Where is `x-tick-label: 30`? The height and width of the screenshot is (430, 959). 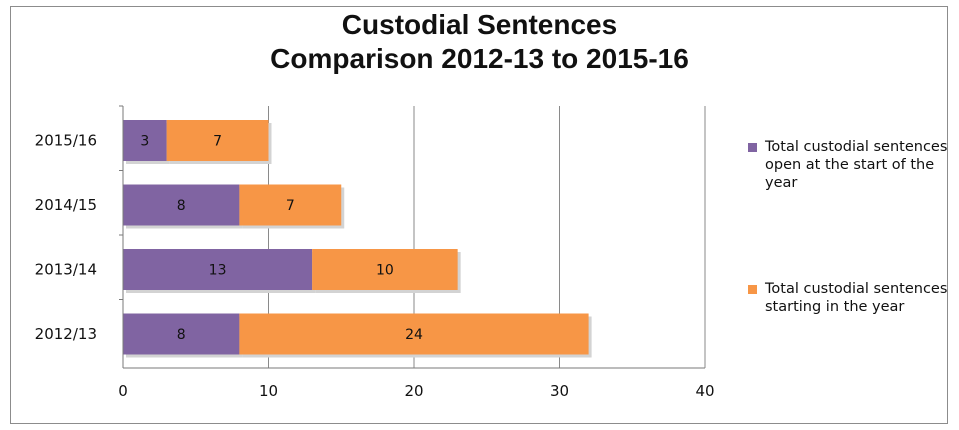
x-tick-label: 30 is located at coordinates (559, 391).